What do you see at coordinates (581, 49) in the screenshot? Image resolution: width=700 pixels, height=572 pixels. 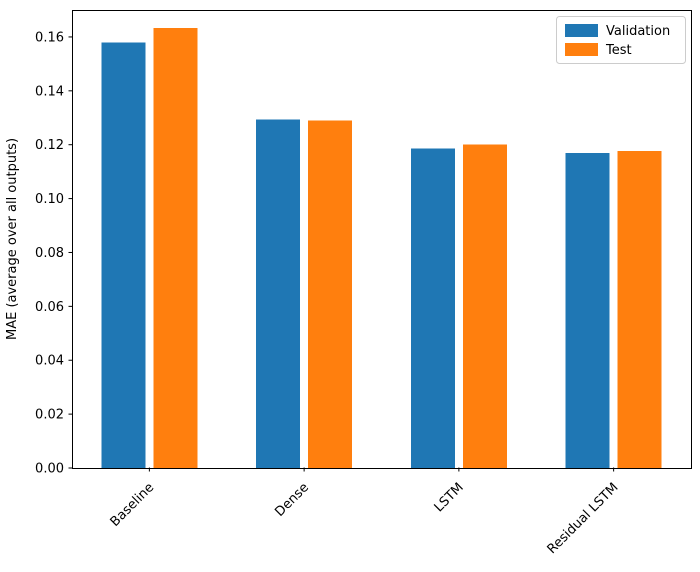 I see `legend-swatch-test` at bounding box center [581, 49].